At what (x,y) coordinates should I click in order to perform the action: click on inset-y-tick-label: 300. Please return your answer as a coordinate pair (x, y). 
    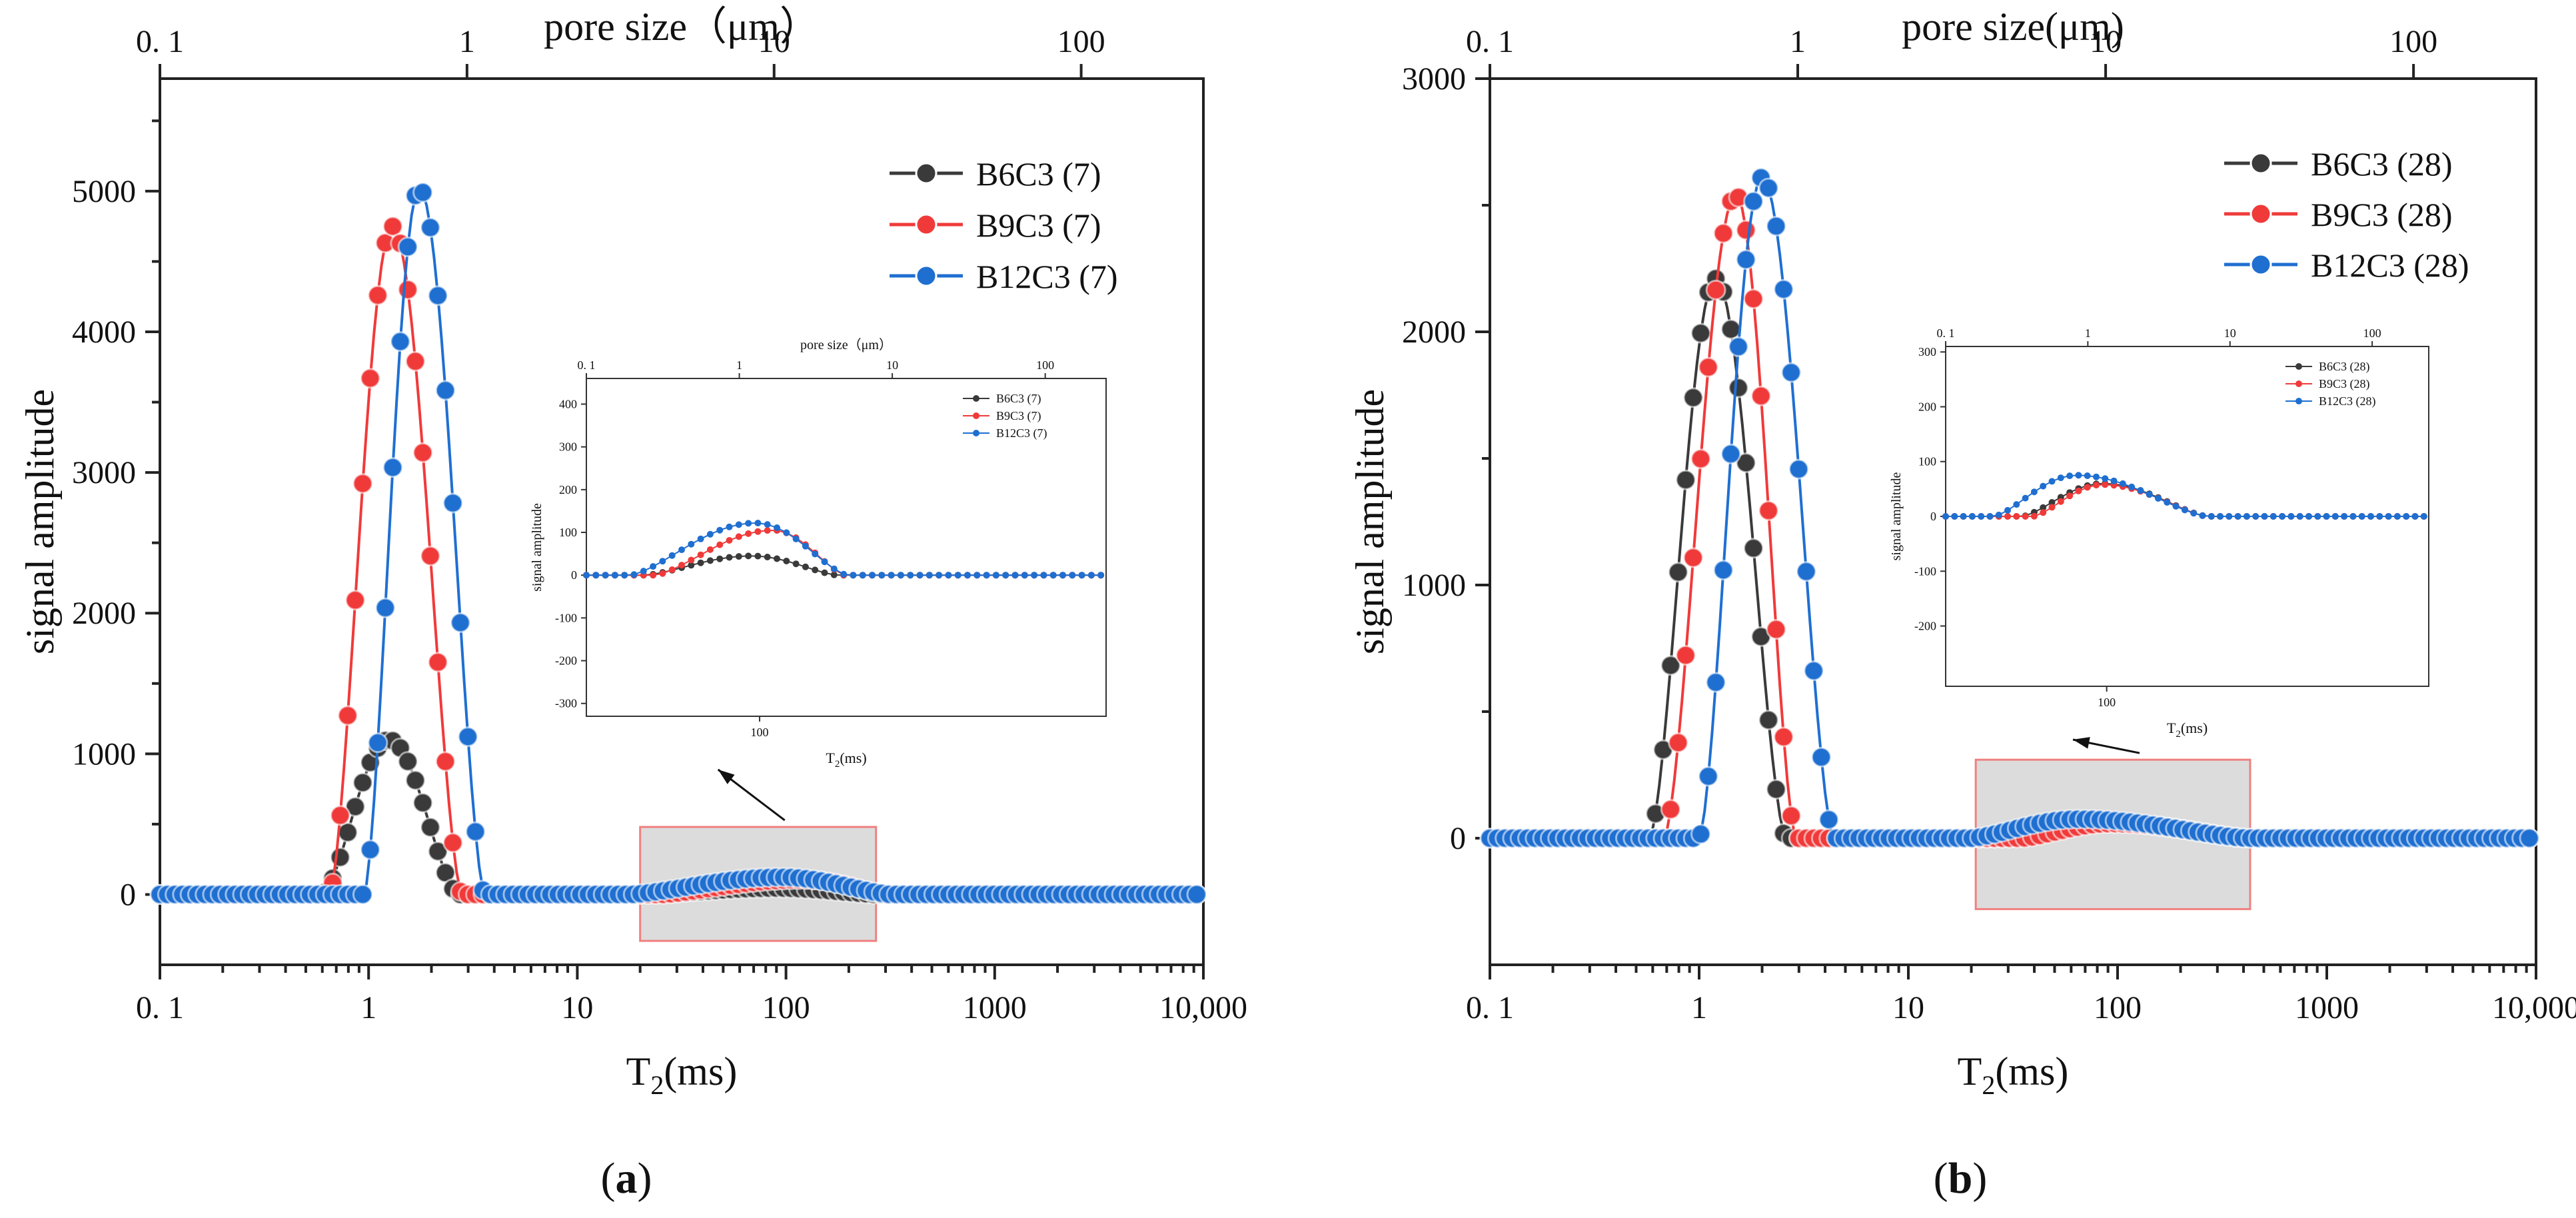
    Looking at the image, I should click on (1927, 352).